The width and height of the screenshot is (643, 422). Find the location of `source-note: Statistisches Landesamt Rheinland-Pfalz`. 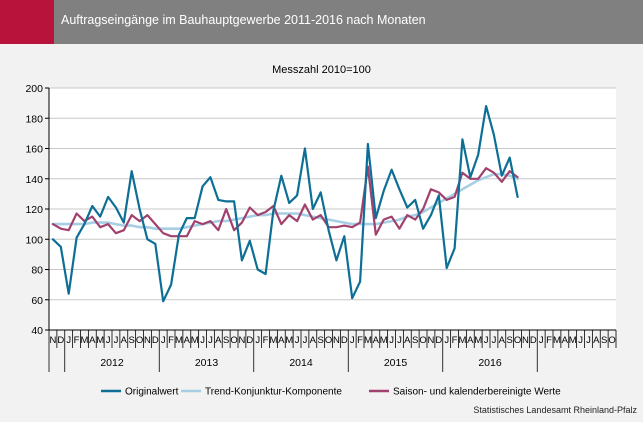

source-note: Statistisches Landesamt Rheinland-Pfalz is located at coordinates (555, 410).